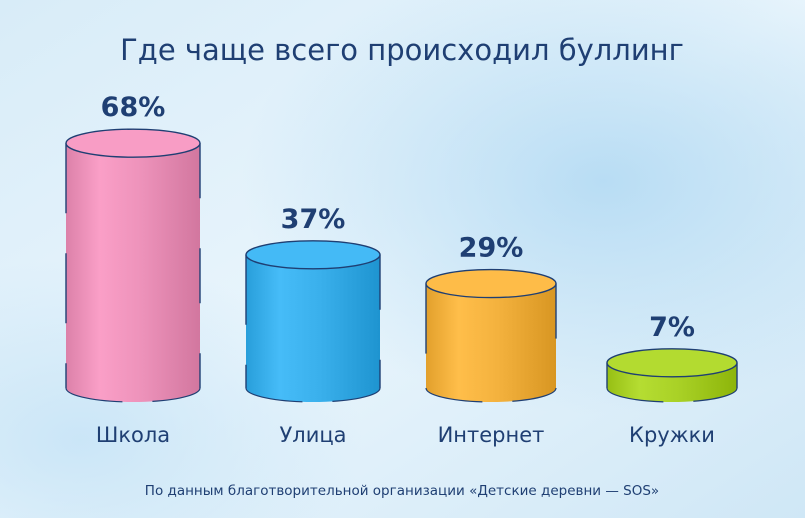 Image resolution: width=805 pixels, height=518 pixels. What do you see at coordinates (313, 219) in the screenshot?
I see `value-label: 37%` at bounding box center [313, 219].